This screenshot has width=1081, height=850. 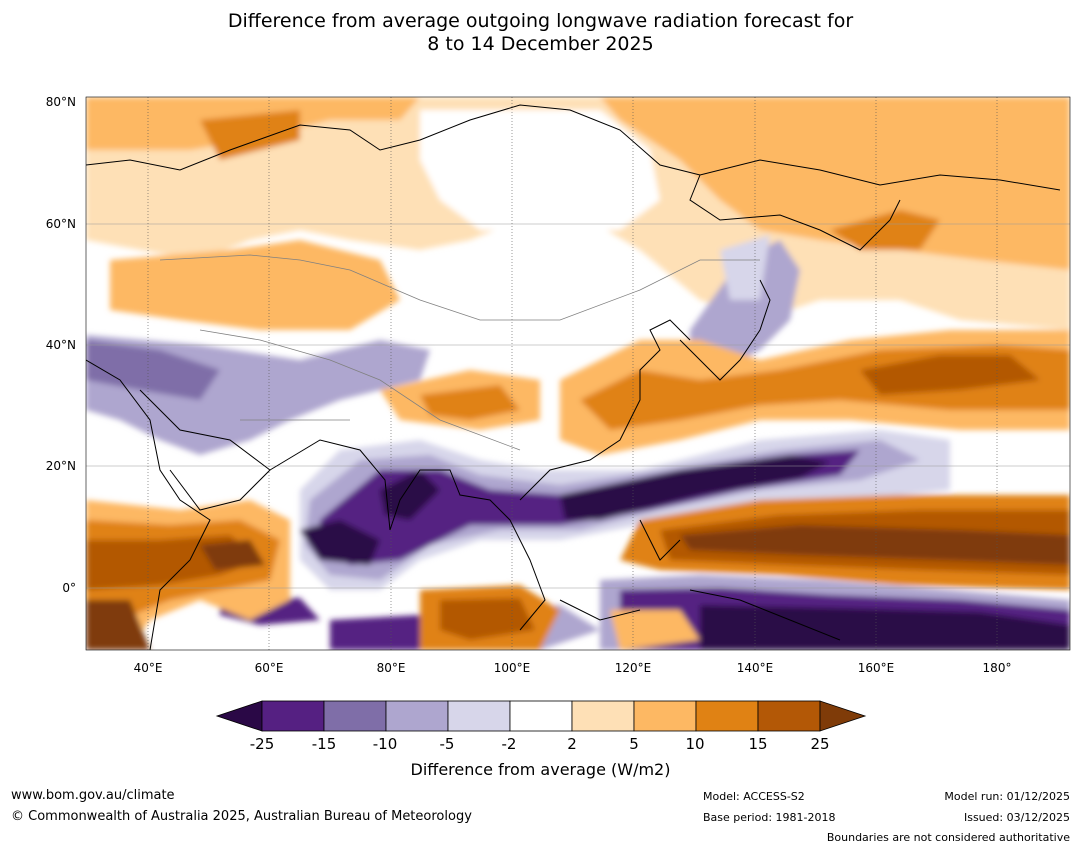 What do you see at coordinates (1007, 796) in the screenshot?
I see `model-run-date: Model run: 01/12/2025` at bounding box center [1007, 796].